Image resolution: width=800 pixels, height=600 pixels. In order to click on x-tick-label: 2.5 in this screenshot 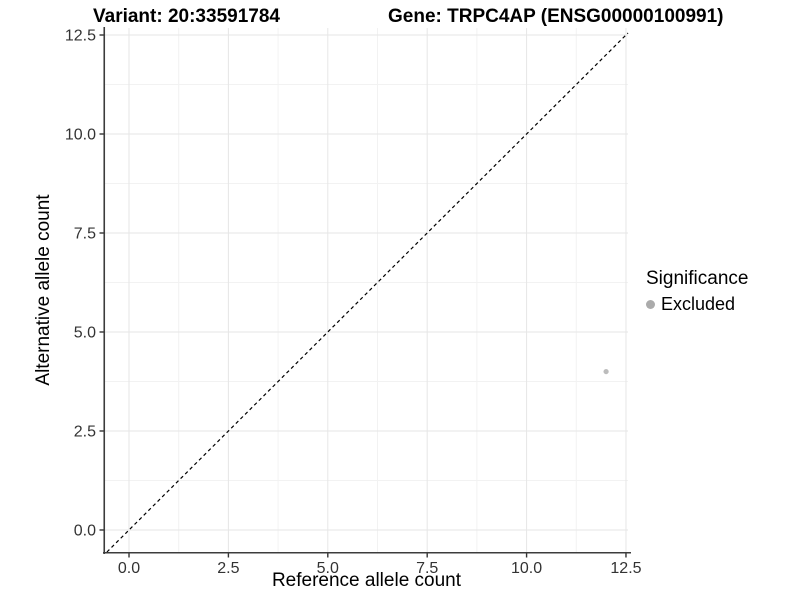, I will do `click(228, 568)`.